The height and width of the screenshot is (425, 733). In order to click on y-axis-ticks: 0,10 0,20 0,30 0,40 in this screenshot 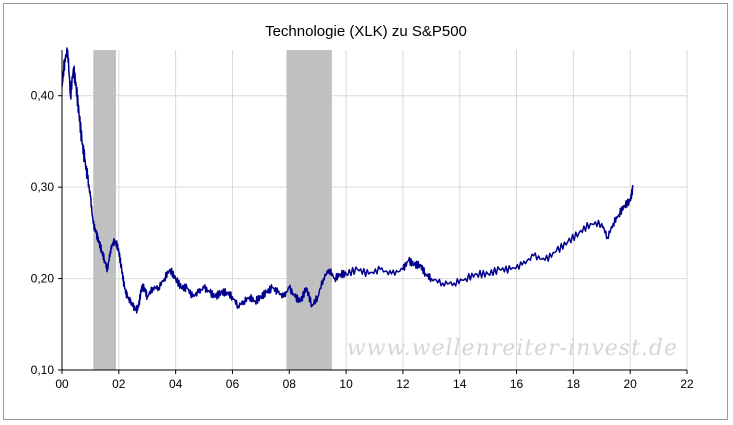, I will do `click(46, 233)`.